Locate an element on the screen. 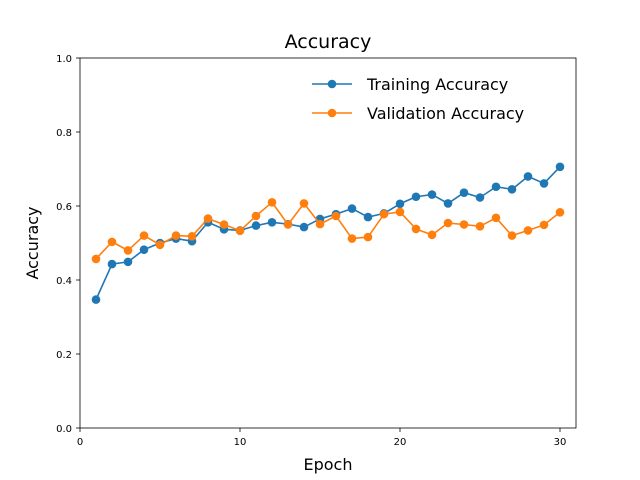 The width and height of the screenshot is (640, 480). y-tick-label: 0.6 is located at coordinates (64, 207).